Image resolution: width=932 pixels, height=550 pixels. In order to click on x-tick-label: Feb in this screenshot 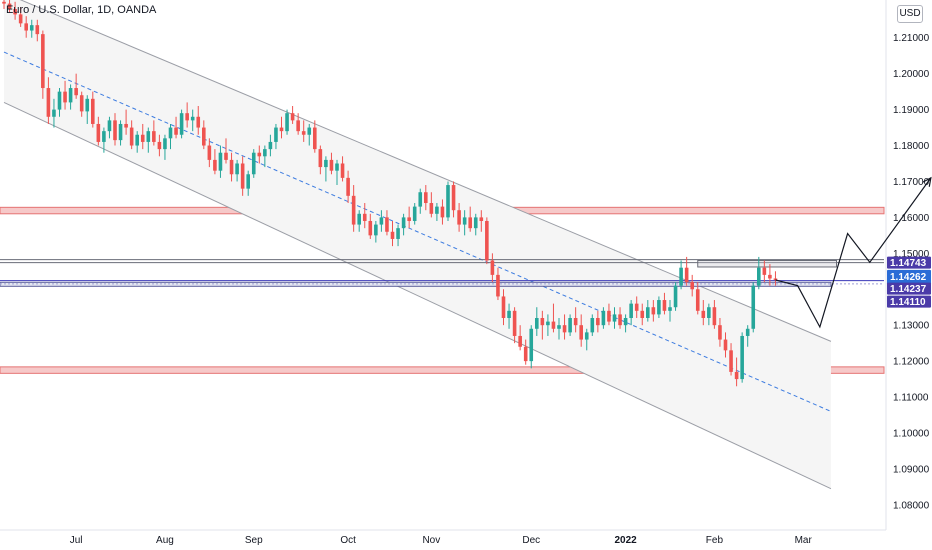, I will do `click(715, 540)`.